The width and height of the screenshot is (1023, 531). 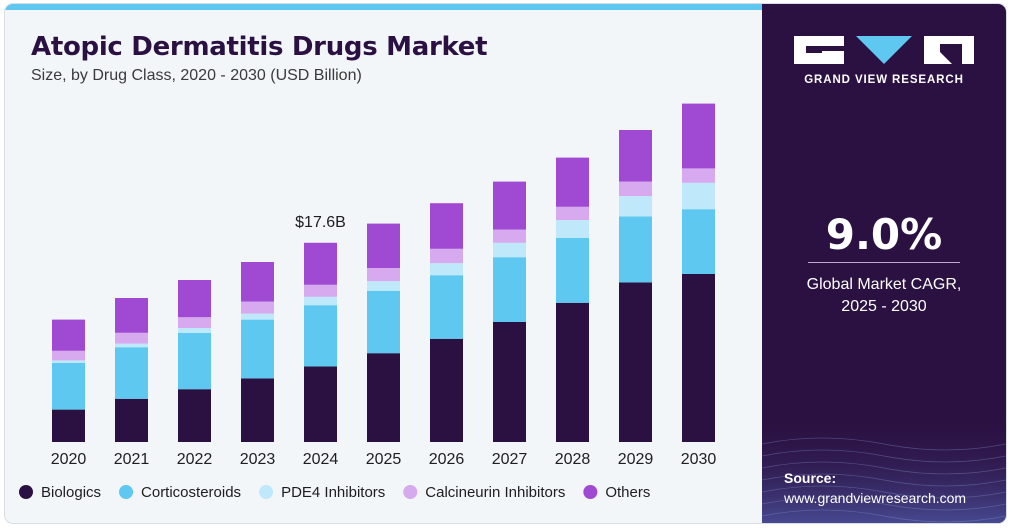 What do you see at coordinates (635, 362) in the screenshot?
I see `bar-2029-biologics` at bounding box center [635, 362].